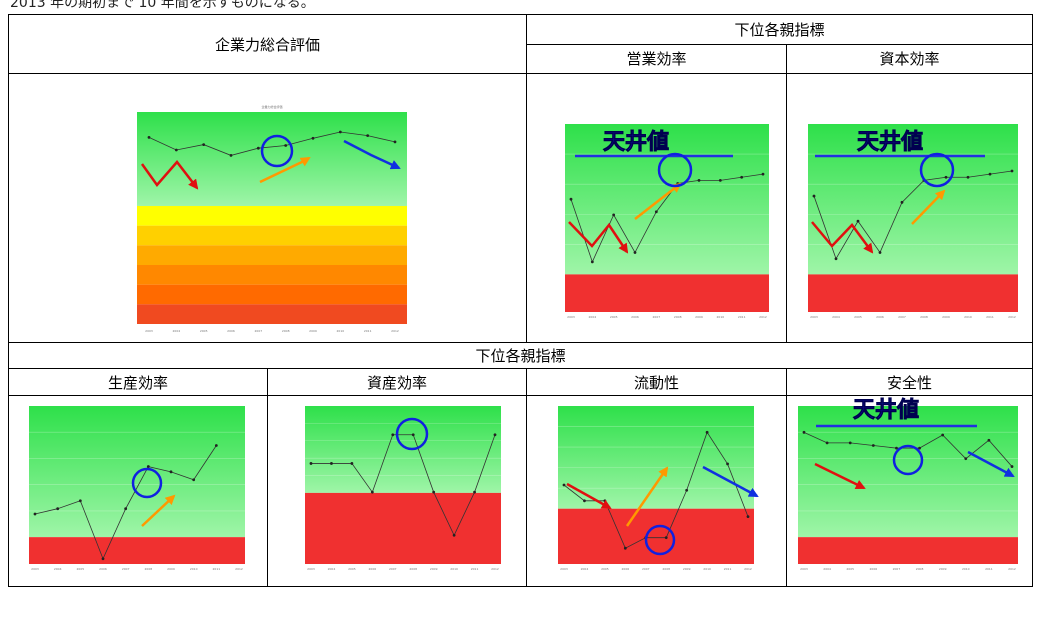 Image resolution: width=1038 pixels, height=623 pixels. Describe the element at coordinates (520, 355) in the screenshot. I see `parent-header-bottom: 下位各親指標` at that location.